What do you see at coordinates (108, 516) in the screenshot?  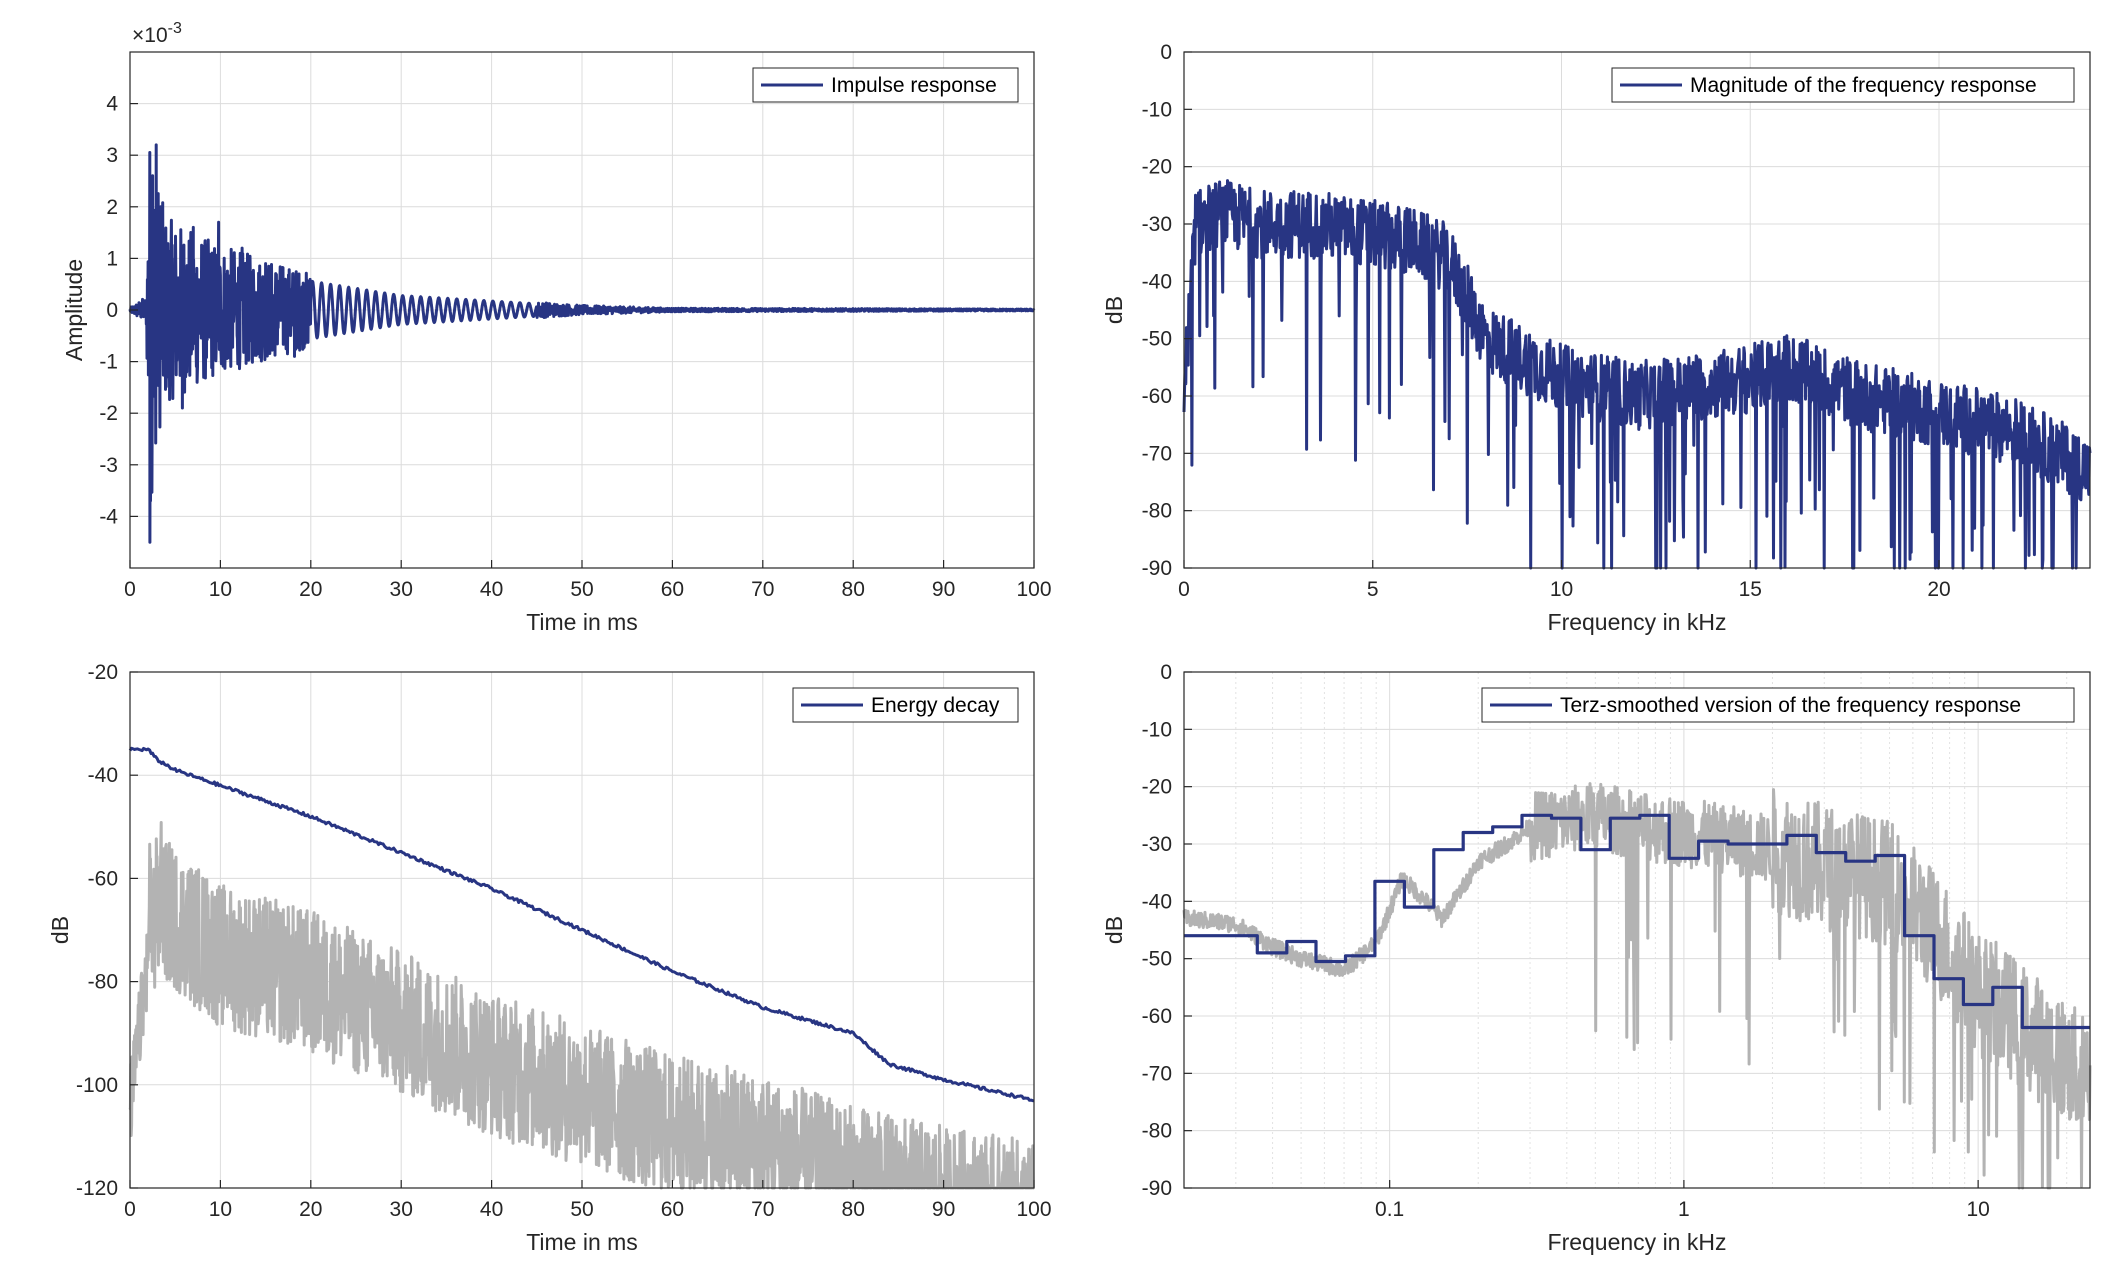 I see `y-tick-label: -4` at bounding box center [108, 516].